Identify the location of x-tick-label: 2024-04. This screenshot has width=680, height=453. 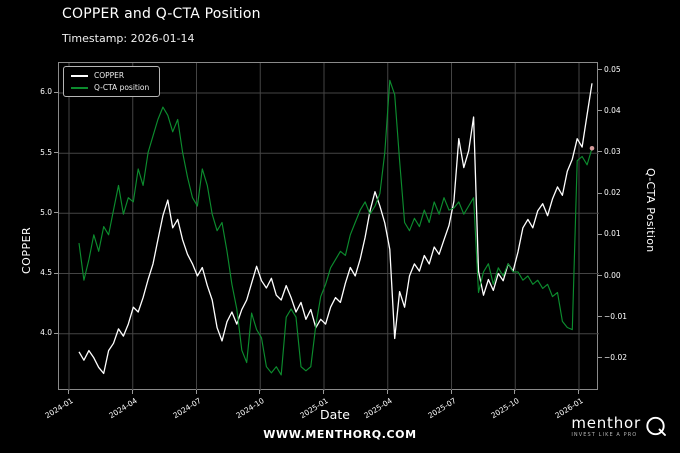
(123, 408).